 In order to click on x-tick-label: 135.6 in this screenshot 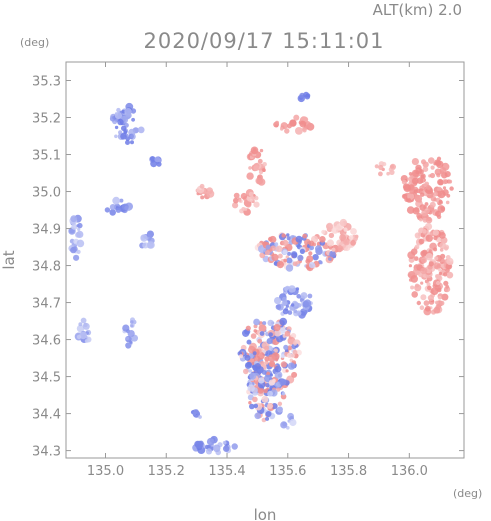, I will do `click(287, 471)`.